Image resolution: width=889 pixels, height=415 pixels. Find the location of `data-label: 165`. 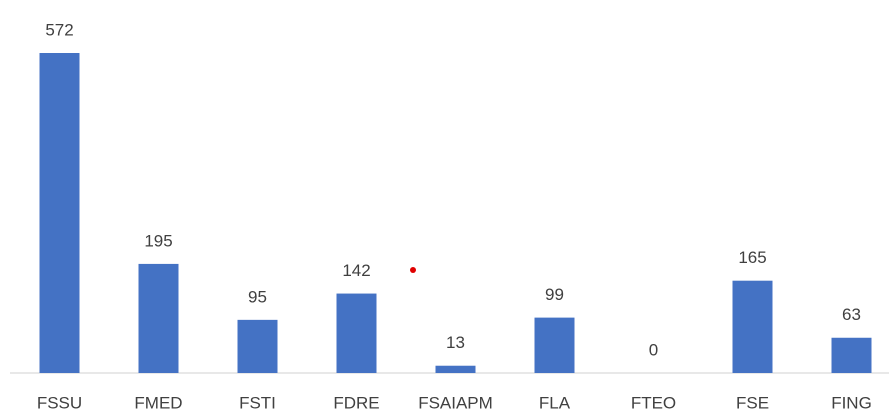

data-label: 165 is located at coordinates (752, 257).